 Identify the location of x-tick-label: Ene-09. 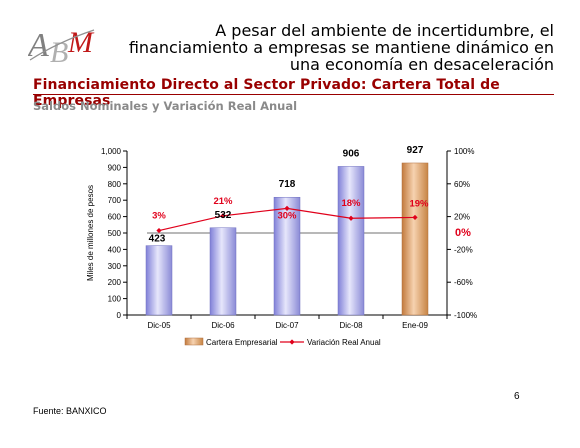
(415, 325).